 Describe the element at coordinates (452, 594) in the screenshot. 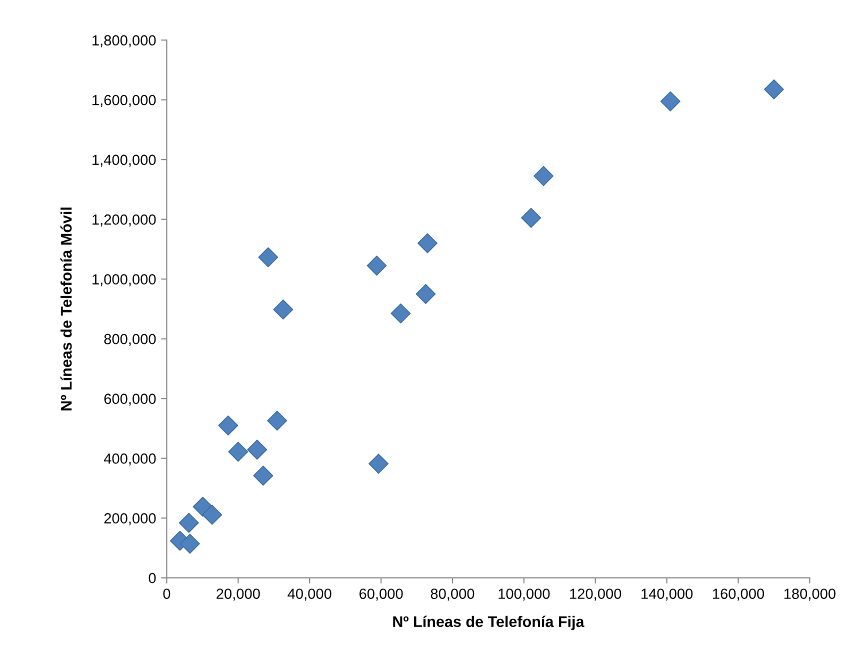

I see `x-tick-label: 80,000` at that location.